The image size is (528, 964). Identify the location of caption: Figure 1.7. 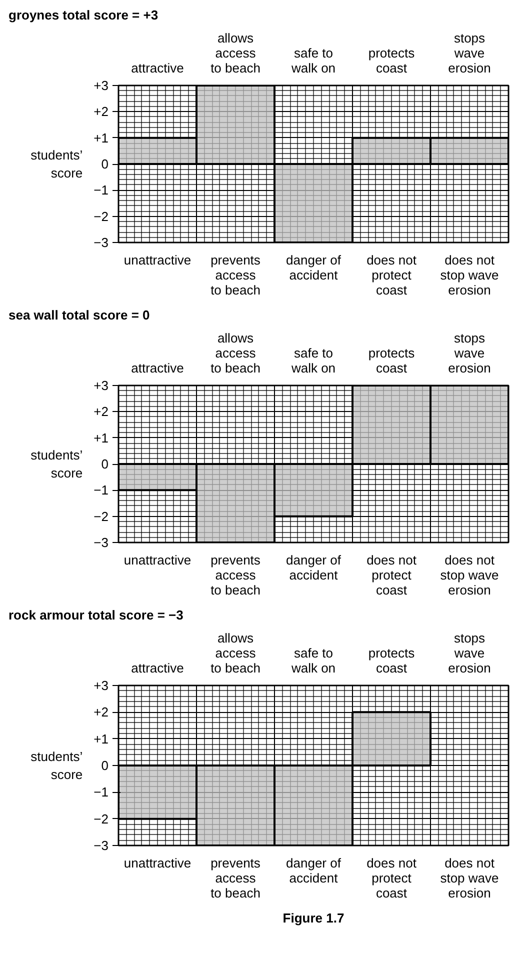
(313, 918).